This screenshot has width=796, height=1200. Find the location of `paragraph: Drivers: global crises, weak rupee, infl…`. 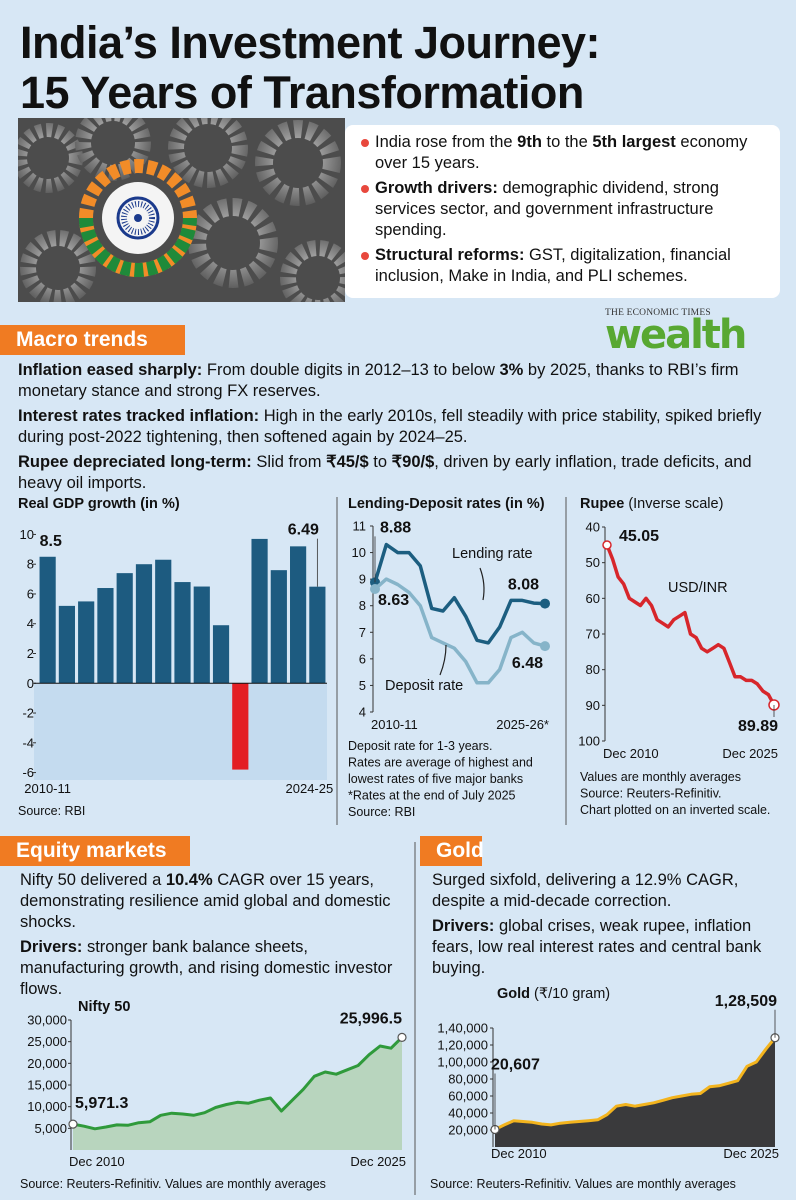

paragraph: Drivers: global crises, weak rupee, infl… is located at coordinates (607, 947).